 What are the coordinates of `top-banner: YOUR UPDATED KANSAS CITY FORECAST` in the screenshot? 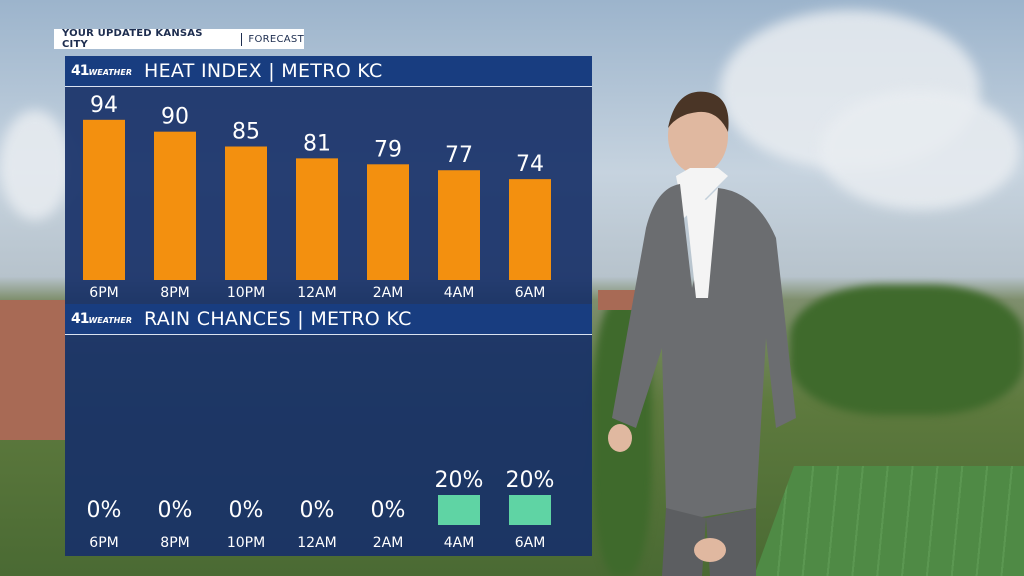 It's located at (179, 39).